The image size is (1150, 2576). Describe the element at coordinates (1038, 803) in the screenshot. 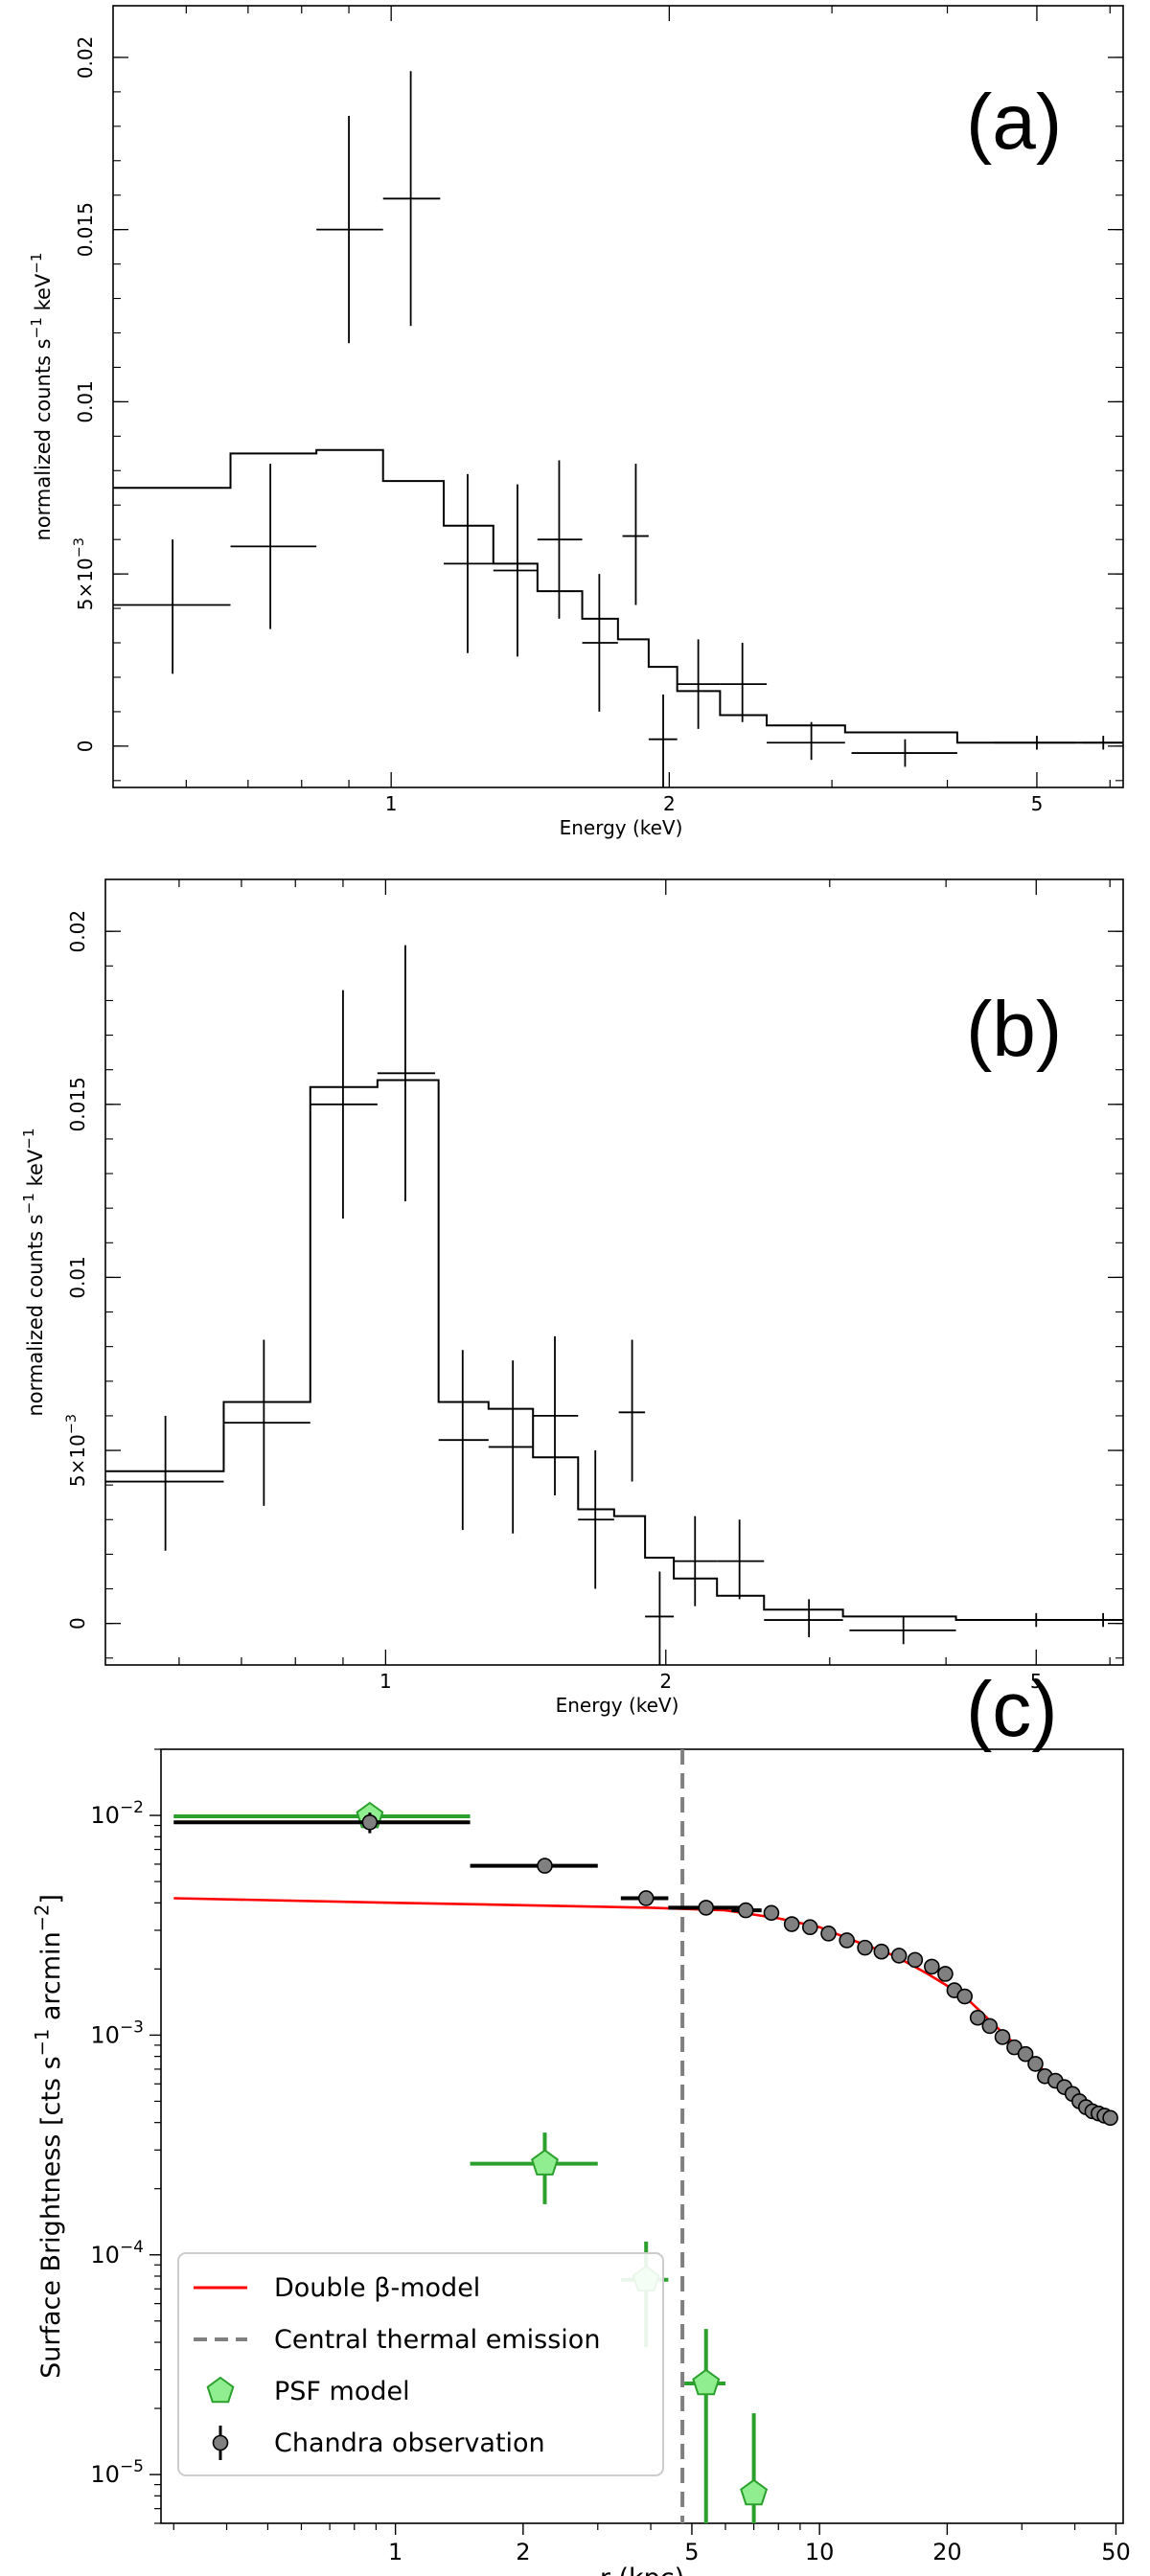

I see `panel-a-x-tick-label: 5` at that location.